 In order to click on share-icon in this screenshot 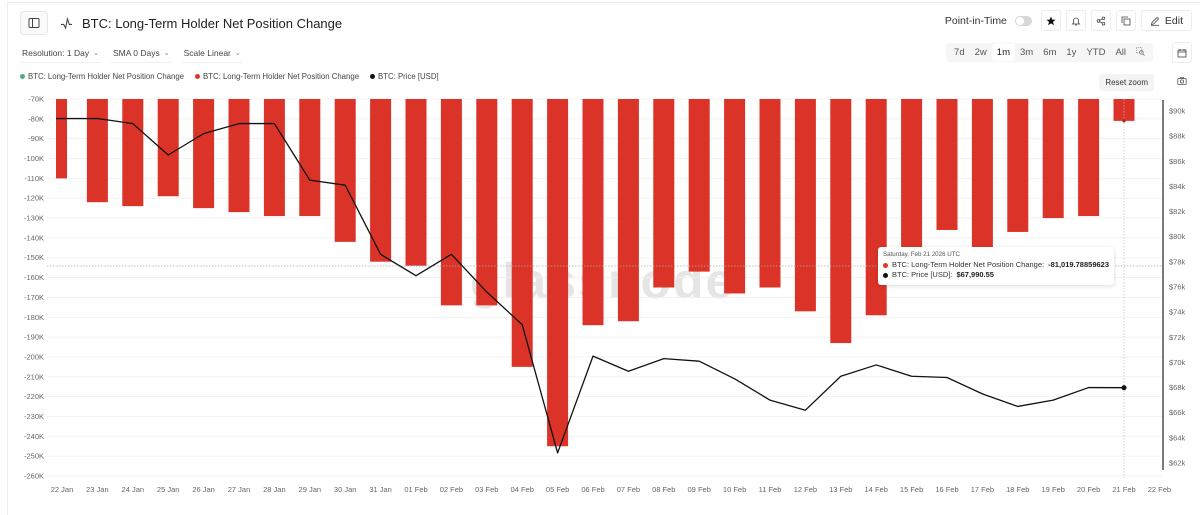, I will do `click(1101, 20)`.